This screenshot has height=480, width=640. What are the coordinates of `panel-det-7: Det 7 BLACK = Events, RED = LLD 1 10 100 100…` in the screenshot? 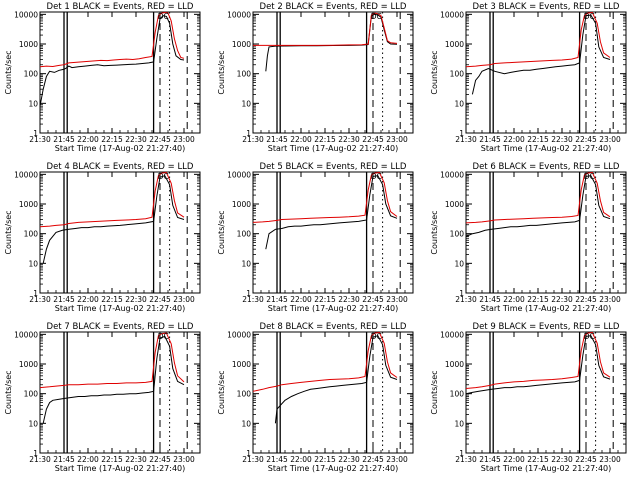 It's located at (102, 397).